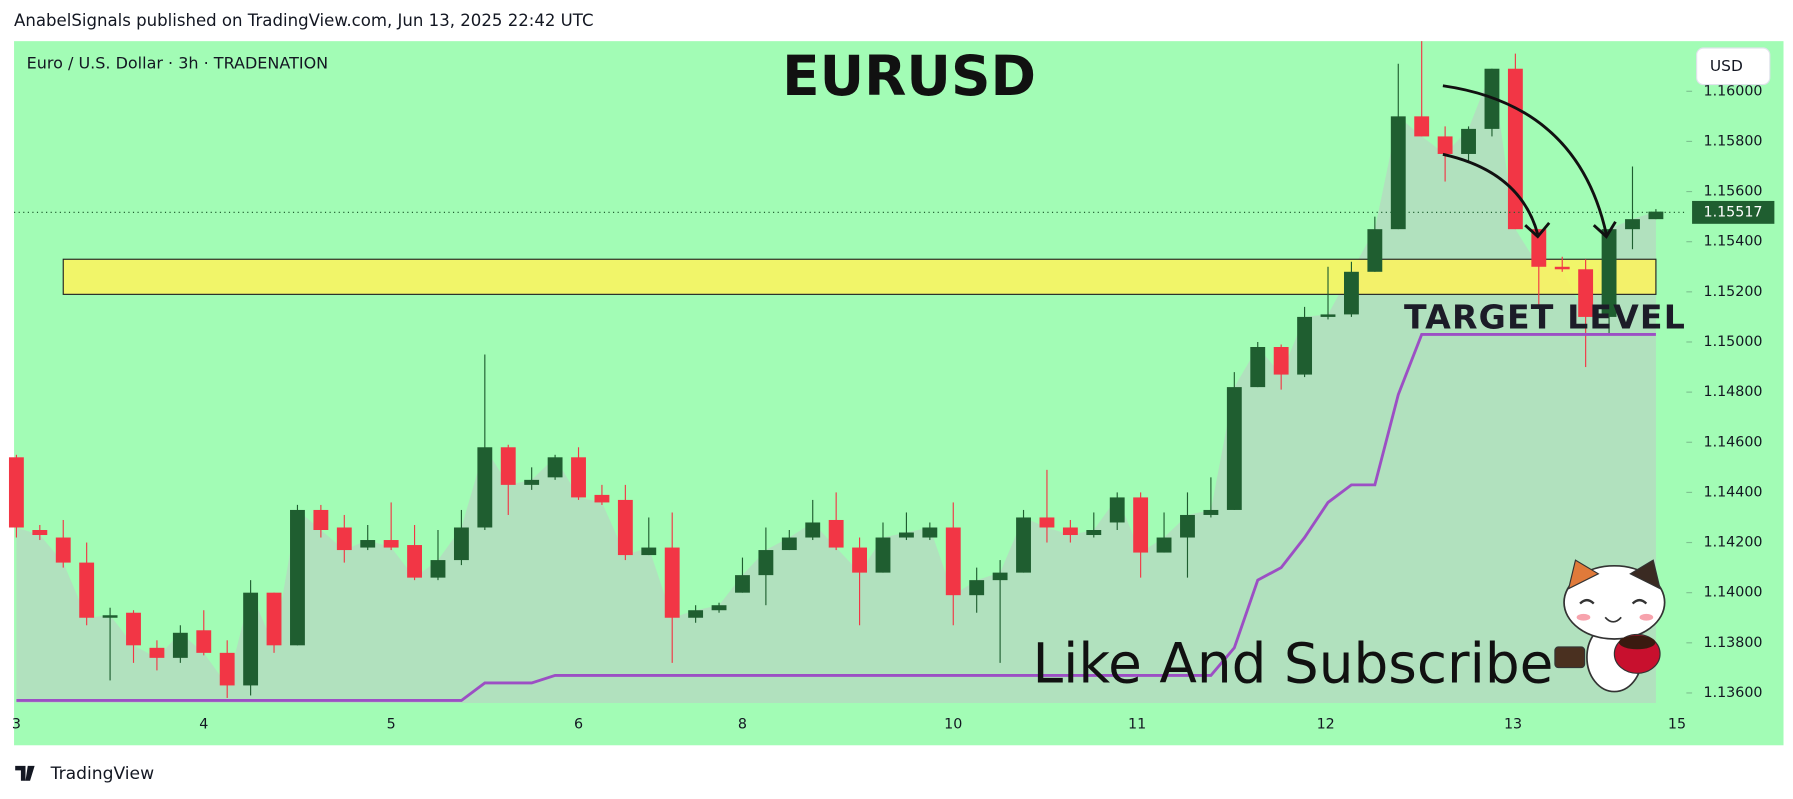 The width and height of the screenshot is (1793, 799). I want to click on y-tick-label: 1.15400, so click(1733, 242).